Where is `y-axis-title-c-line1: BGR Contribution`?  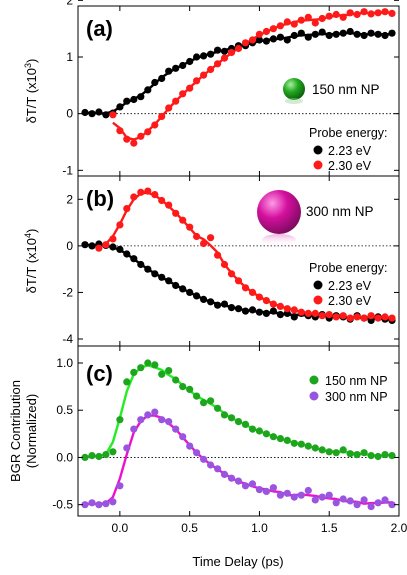 y-axis-title-c-line1: BGR Contribution is located at coordinates (15, 431).